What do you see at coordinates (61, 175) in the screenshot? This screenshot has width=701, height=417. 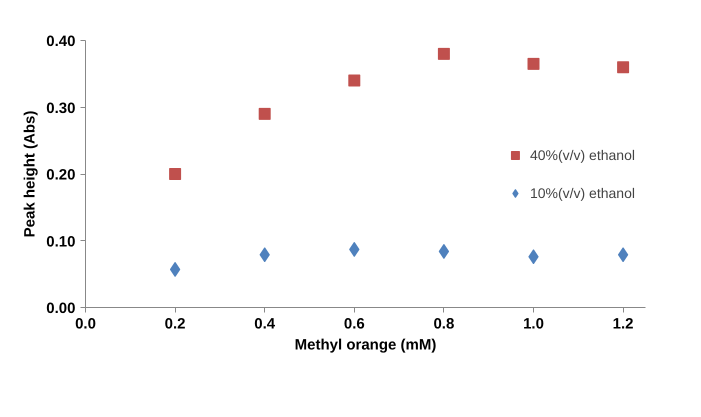 I see `y-tick-label: 0.20` at bounding box center [61, 175].